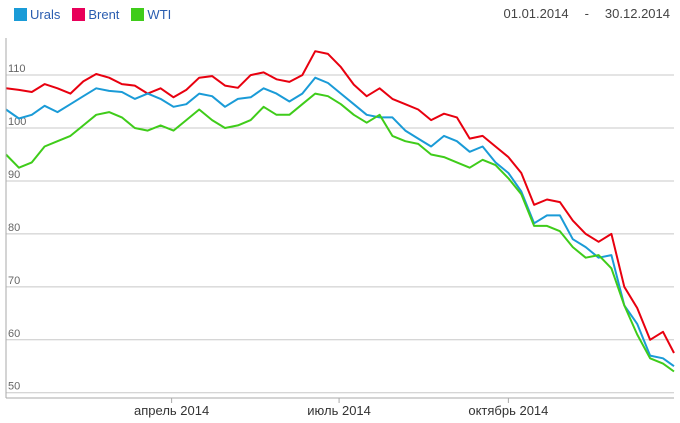  I want to click on legend-item-urals: Urals, so click(37, 14).